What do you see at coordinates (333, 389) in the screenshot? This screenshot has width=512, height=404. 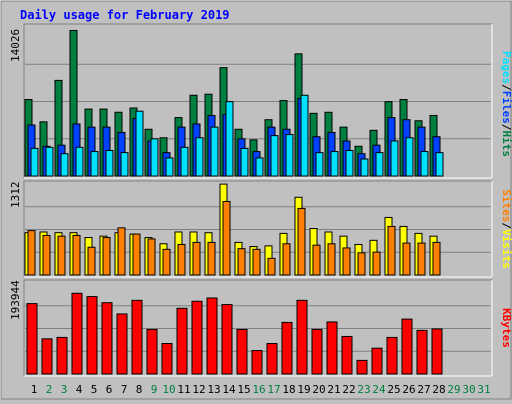 I see `x-day-label: 21` at bounding box center [333, 389].